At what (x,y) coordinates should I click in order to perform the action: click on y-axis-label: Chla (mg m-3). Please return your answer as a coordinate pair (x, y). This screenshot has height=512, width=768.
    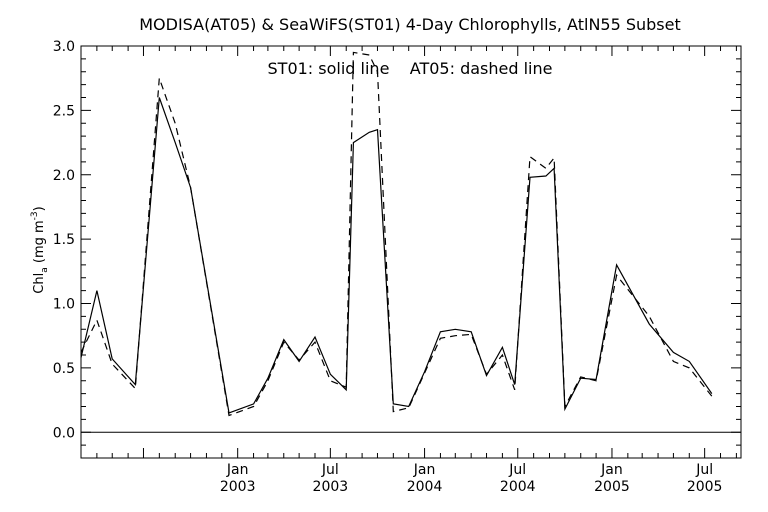
    Looking at the image, I should click on (40, 249).